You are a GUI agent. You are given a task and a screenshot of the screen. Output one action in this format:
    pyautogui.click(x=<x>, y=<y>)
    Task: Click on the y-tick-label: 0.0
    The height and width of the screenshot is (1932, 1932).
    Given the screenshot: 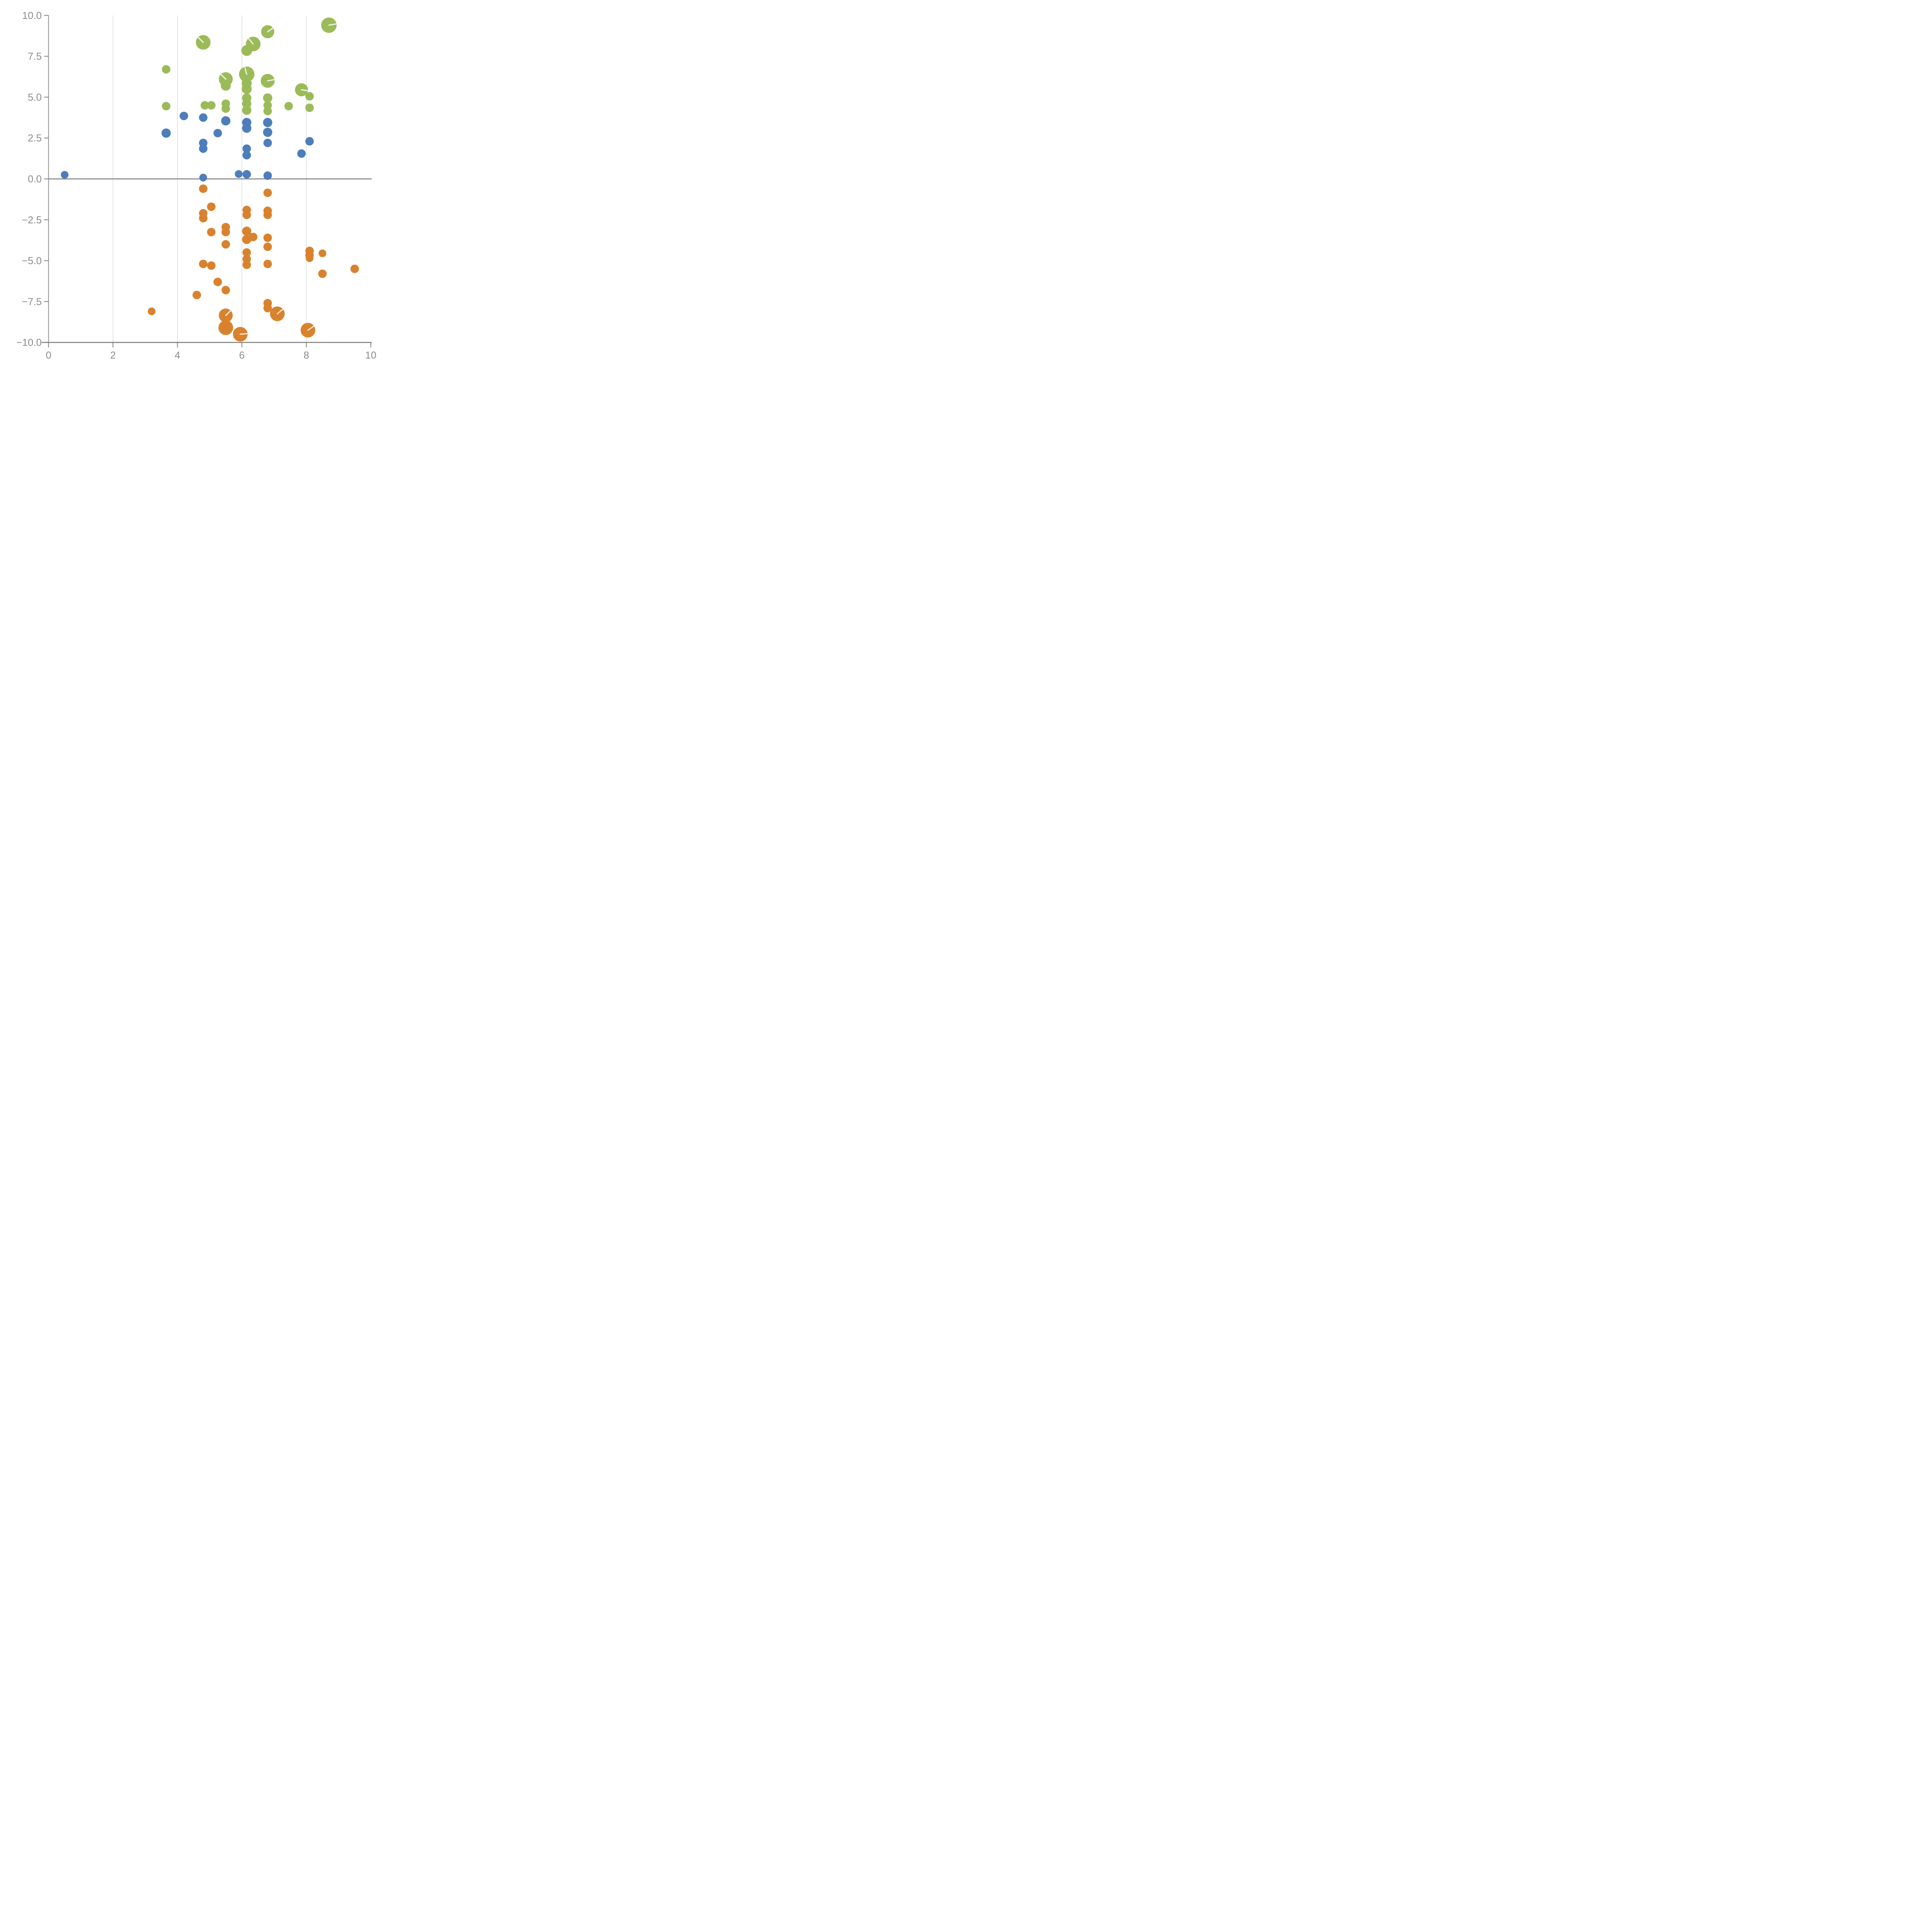 What is the action you would take?
    pyautogui.click(x=35, y=179)
    